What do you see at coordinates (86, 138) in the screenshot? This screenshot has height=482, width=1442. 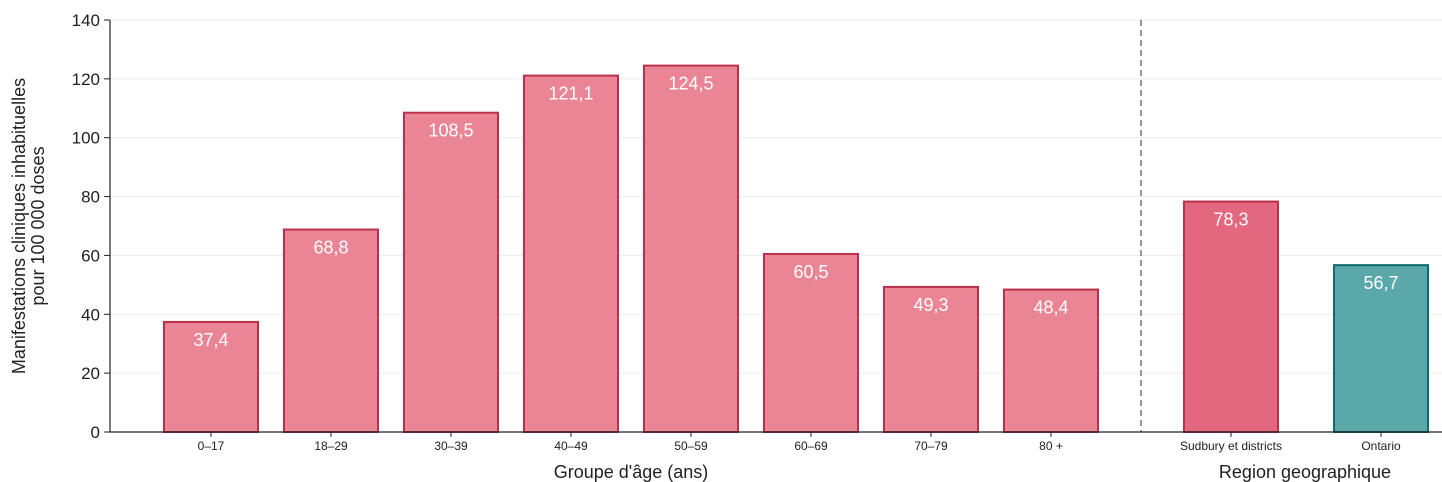 I see `y-tick-label: 100` at bounding box center [86, 138].